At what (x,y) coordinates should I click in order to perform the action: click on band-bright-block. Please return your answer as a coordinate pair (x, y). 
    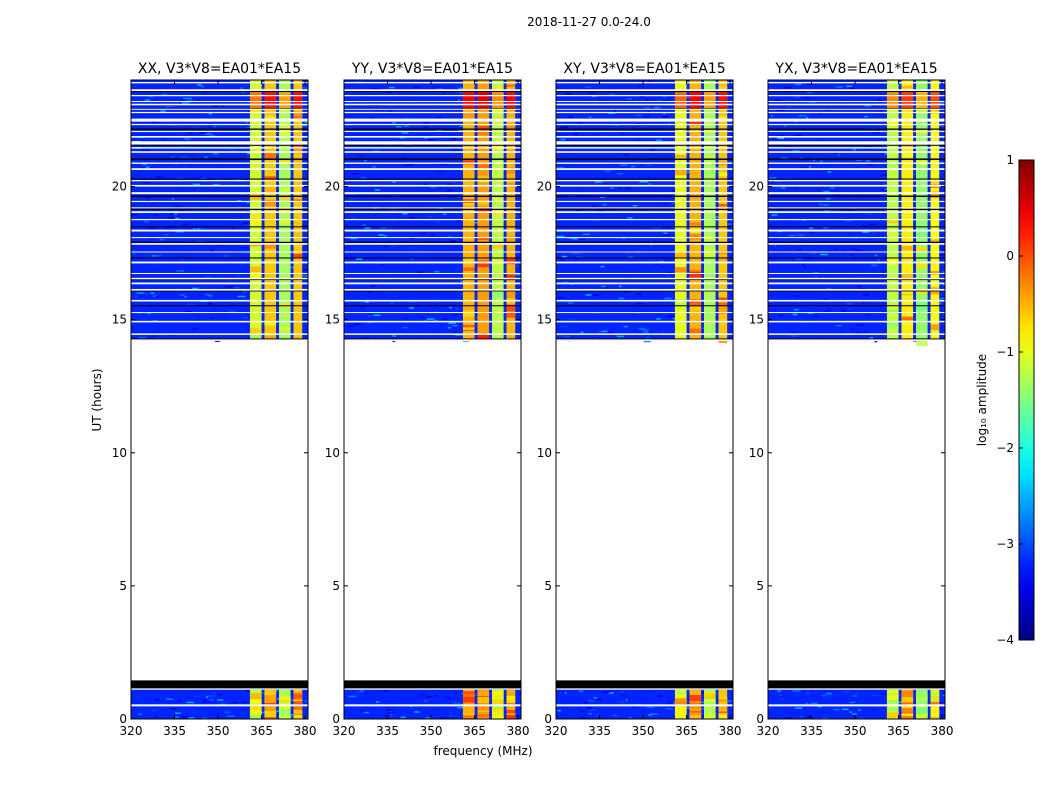
    Looking at the image, I should click on (695, 100).